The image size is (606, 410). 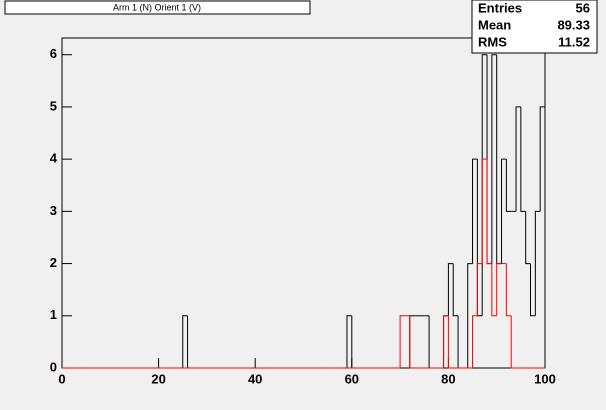 I want to click on x-tick-label: 100, so click(x=545, y=378).